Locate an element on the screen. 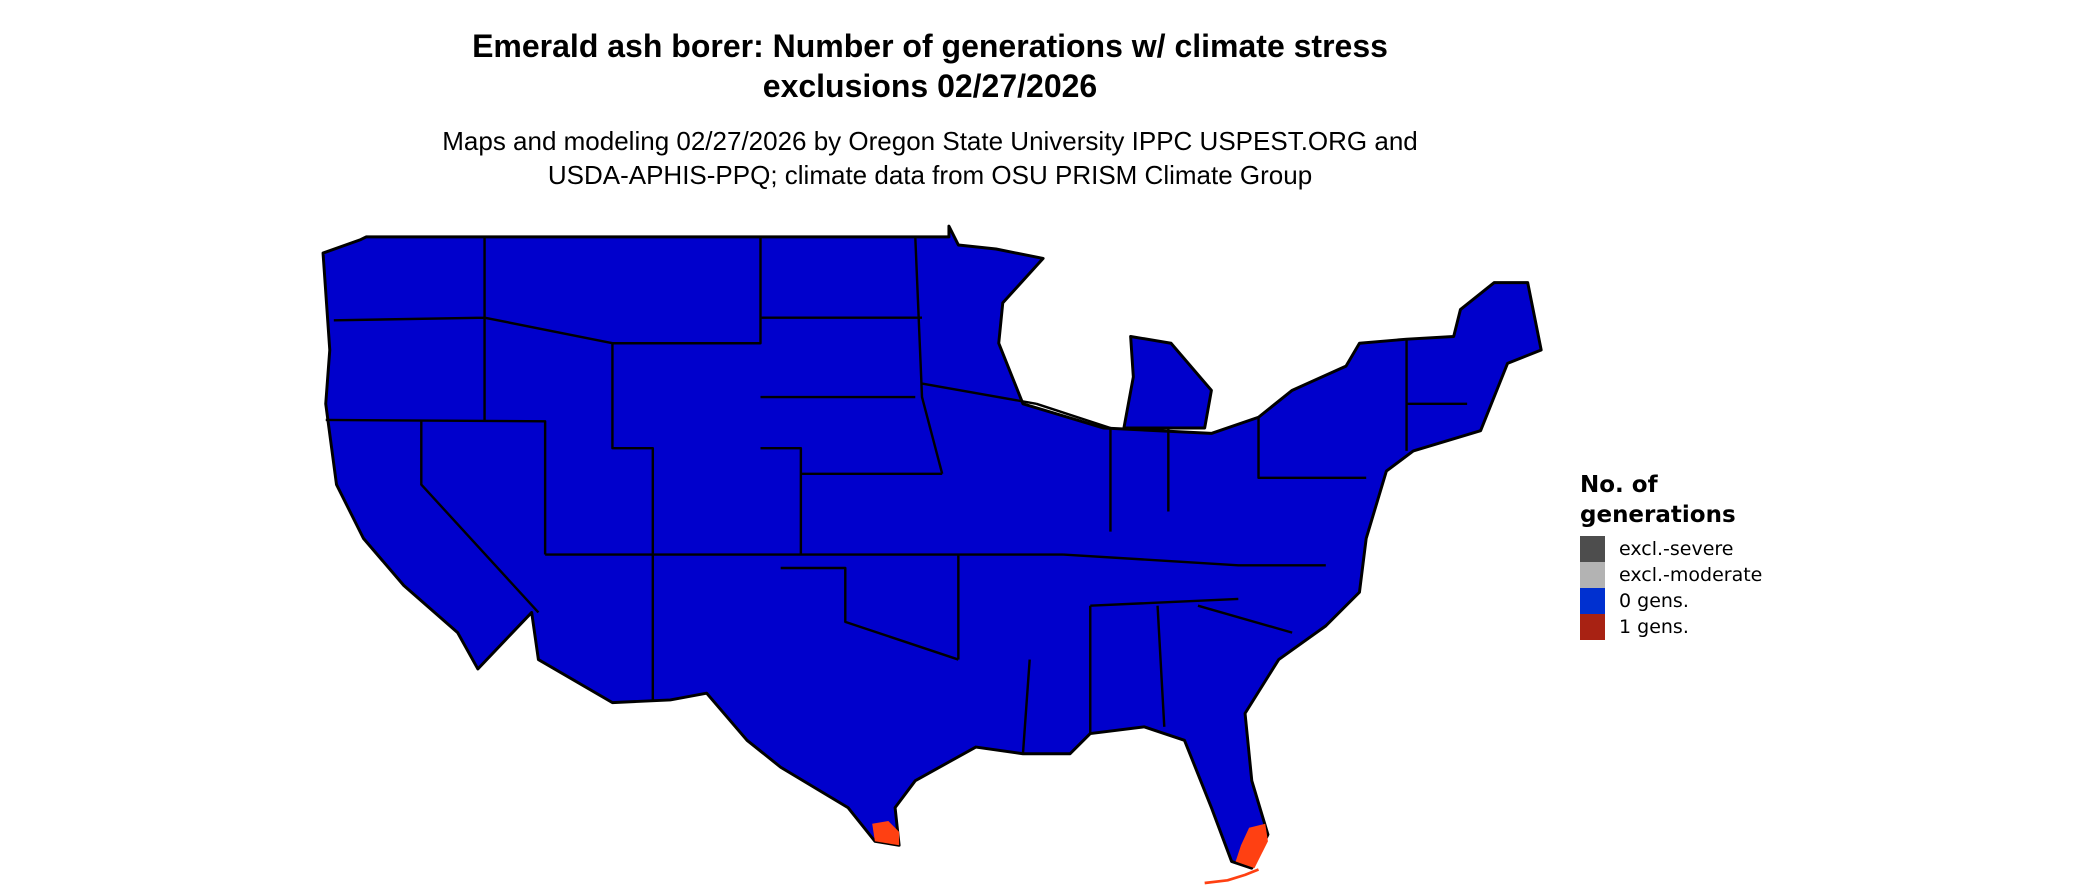 Image resolution: width=2100 pixels, height=892 pixels. legend-item-1-gens: 1 gens. is located at coordinates (1671, 627).